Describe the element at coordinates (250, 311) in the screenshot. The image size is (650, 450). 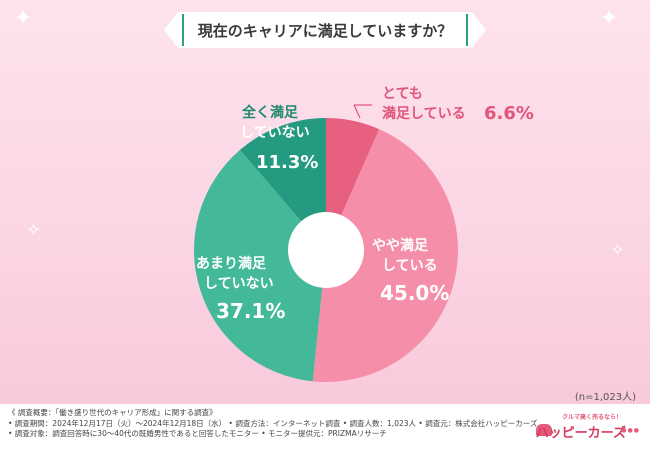
I see `label-value: 37.1%` at that location.